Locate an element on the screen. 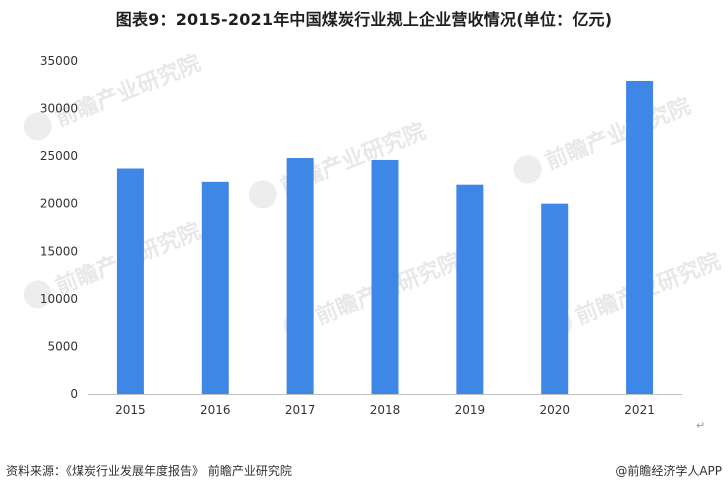  x-tick-label: 2017 is located at coordinates (300, 410).